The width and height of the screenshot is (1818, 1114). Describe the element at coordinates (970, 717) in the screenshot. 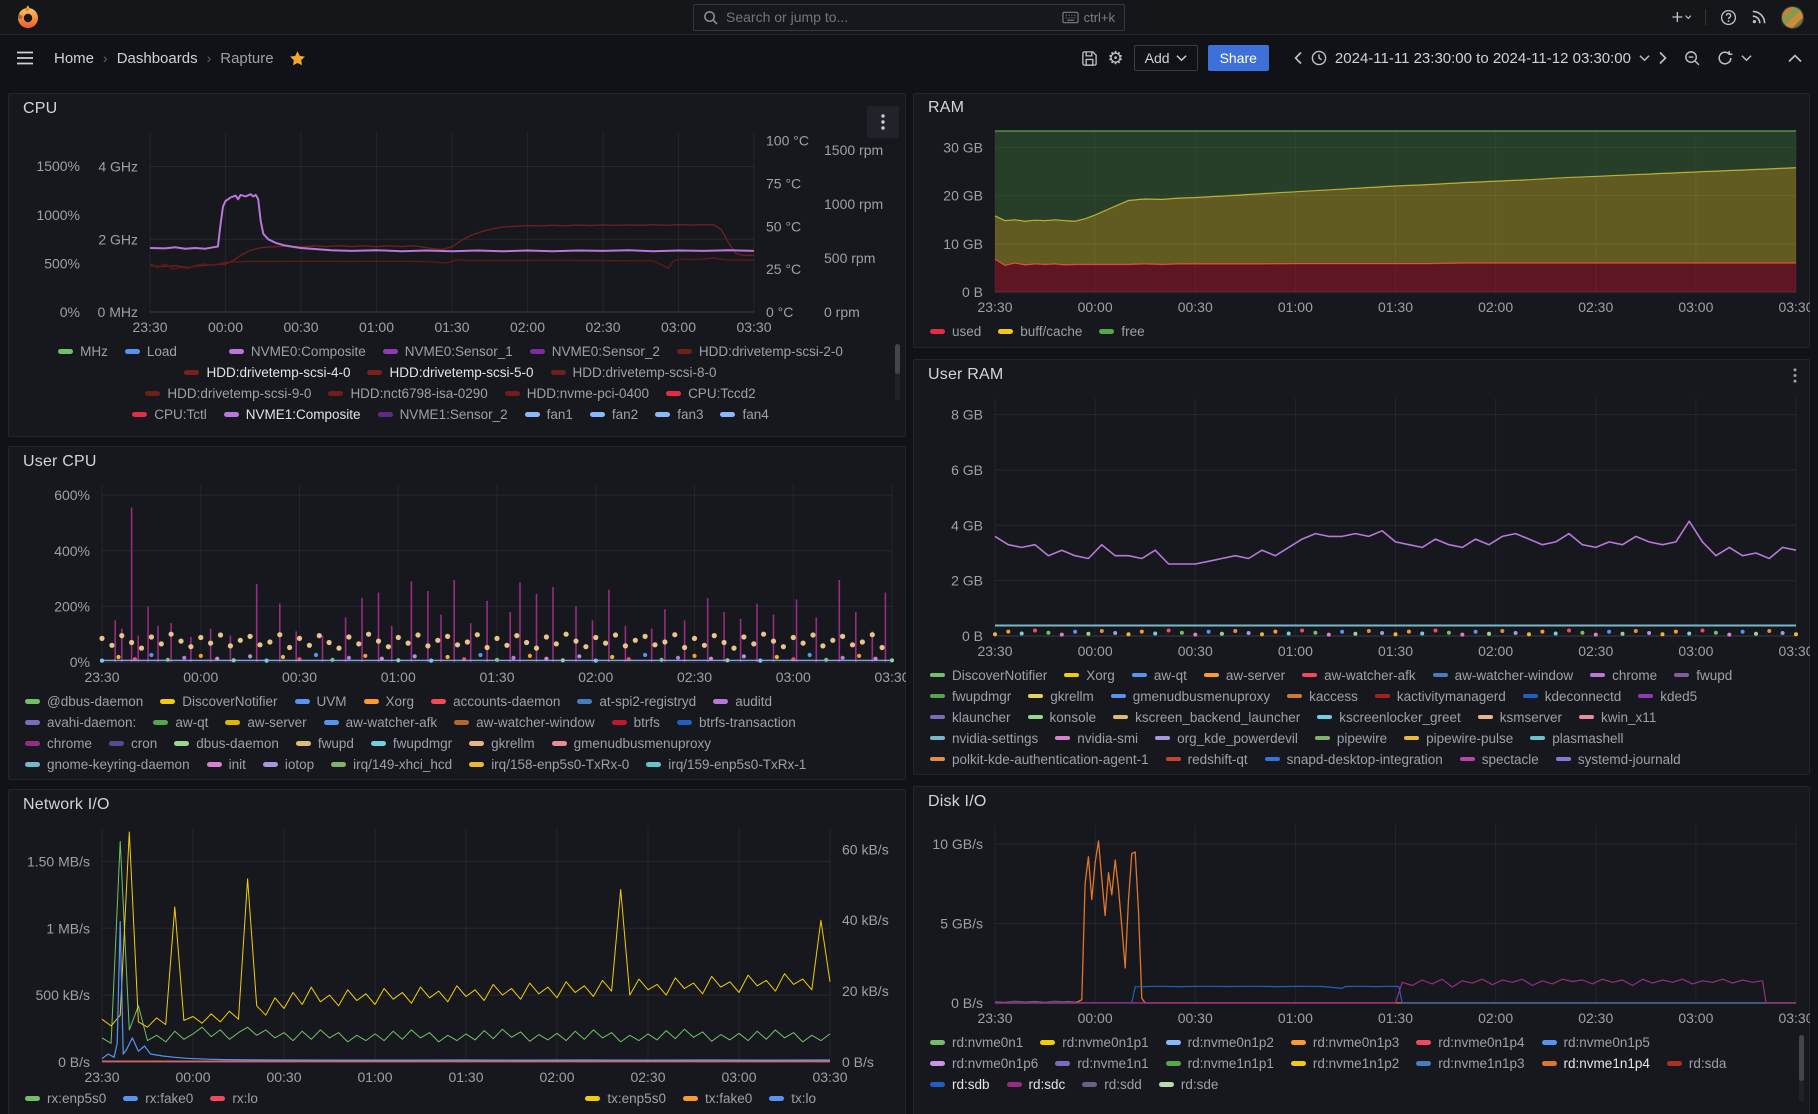

I see `legend-item: klauncher` at that location.